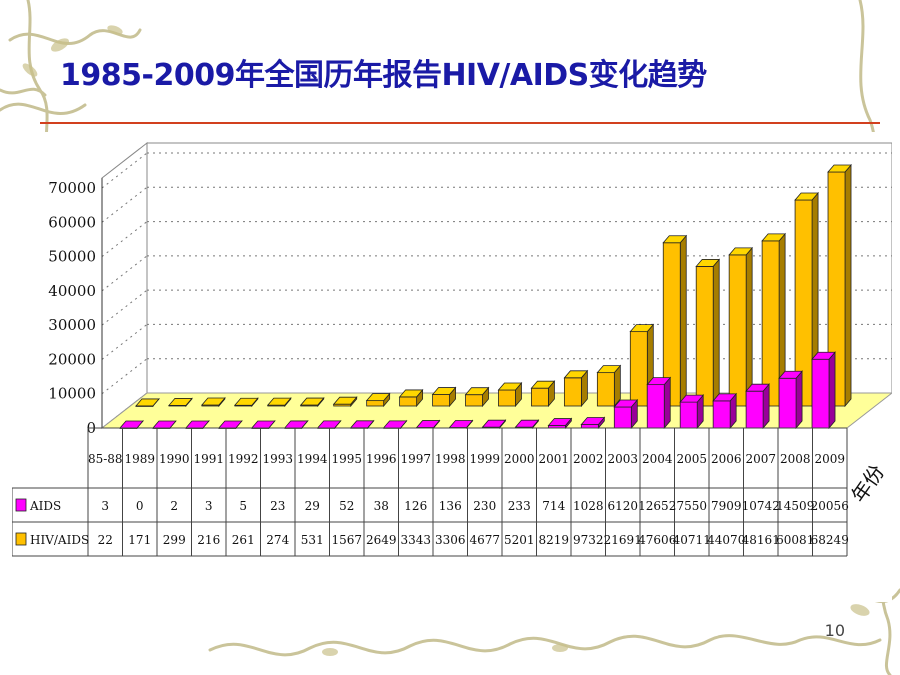 Image resolution: width=900 pixels, height=675 pixels. I want to click on side-wall, so click(124, 285).